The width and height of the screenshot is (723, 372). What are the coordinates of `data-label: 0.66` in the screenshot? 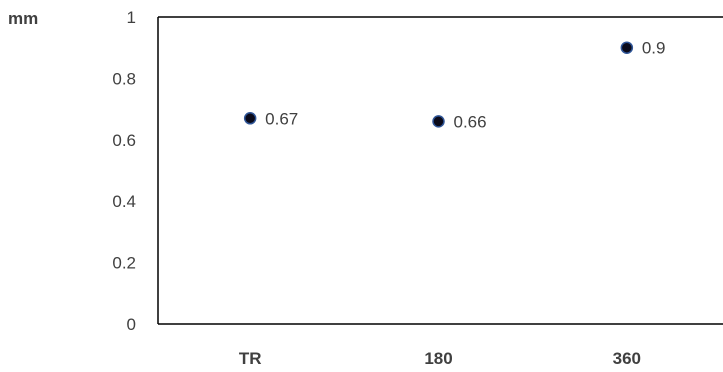 It's located at (470, 121).